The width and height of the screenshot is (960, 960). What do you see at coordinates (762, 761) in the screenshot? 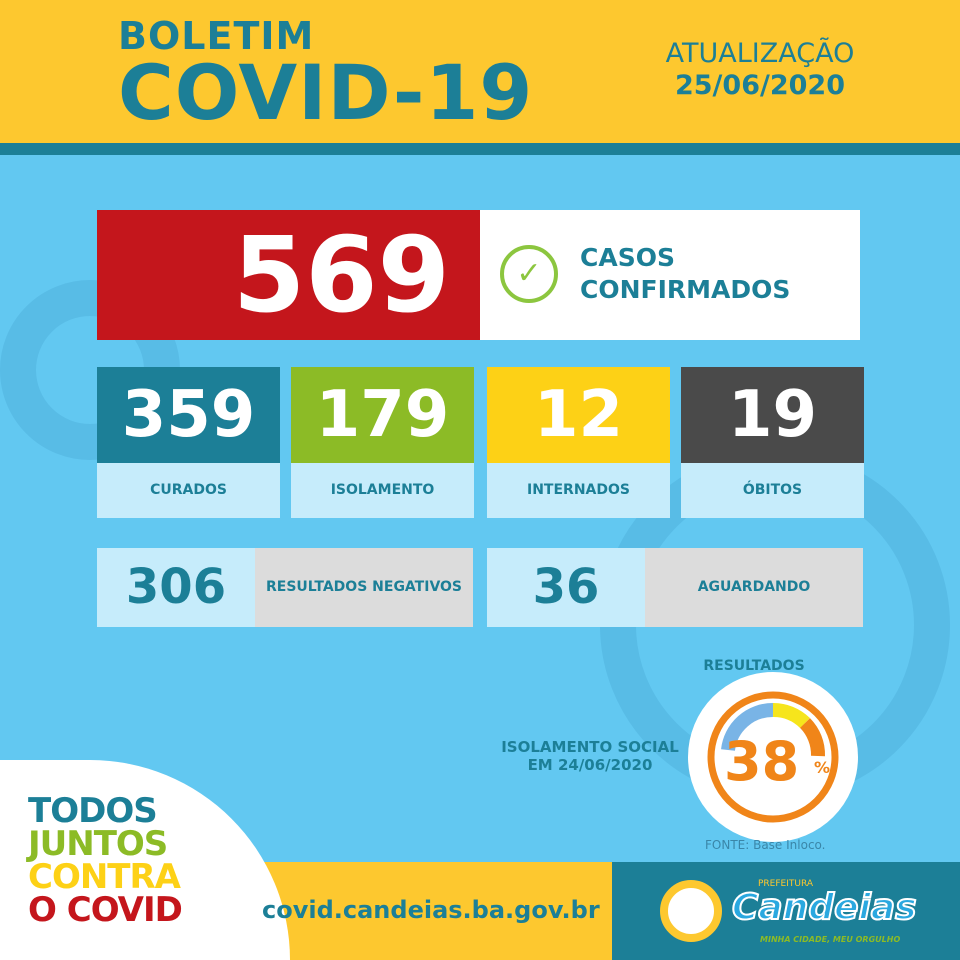
I see `isolation-value: 38` at bounding box center [762, 761].